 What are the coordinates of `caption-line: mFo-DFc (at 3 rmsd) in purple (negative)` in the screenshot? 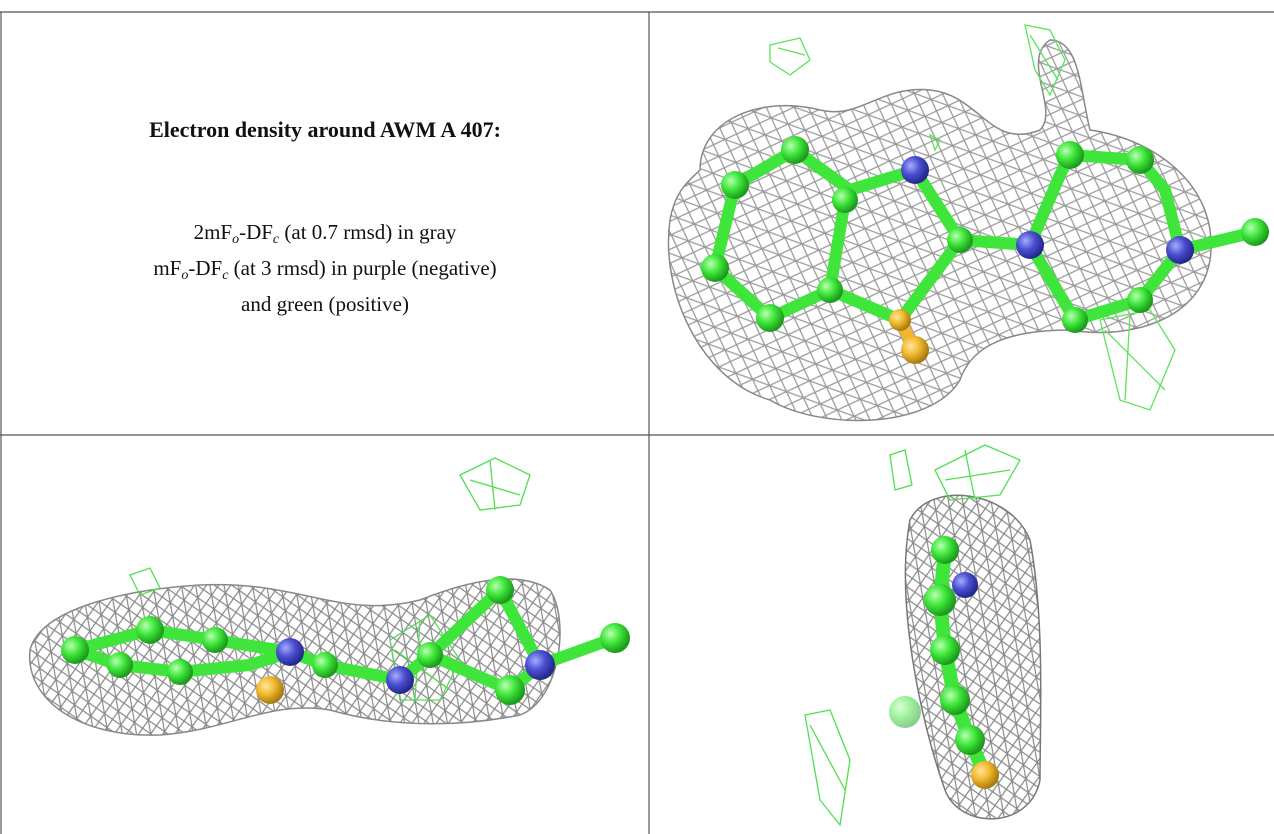 It's located at (325, 268).